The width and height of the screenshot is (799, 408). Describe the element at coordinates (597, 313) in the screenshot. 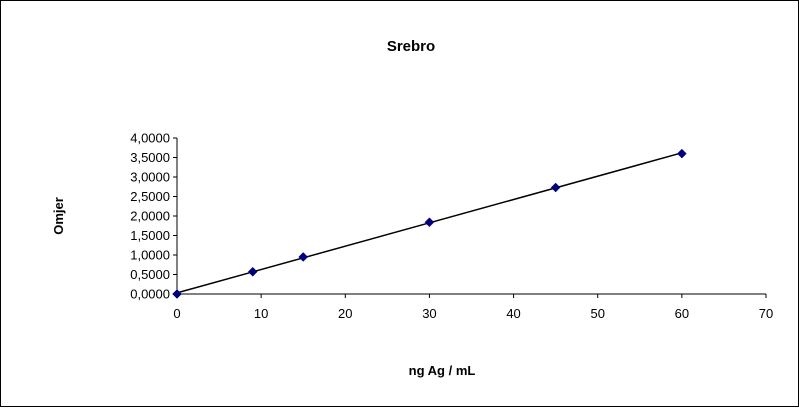

I see `x-tick-label: 50` at that location.